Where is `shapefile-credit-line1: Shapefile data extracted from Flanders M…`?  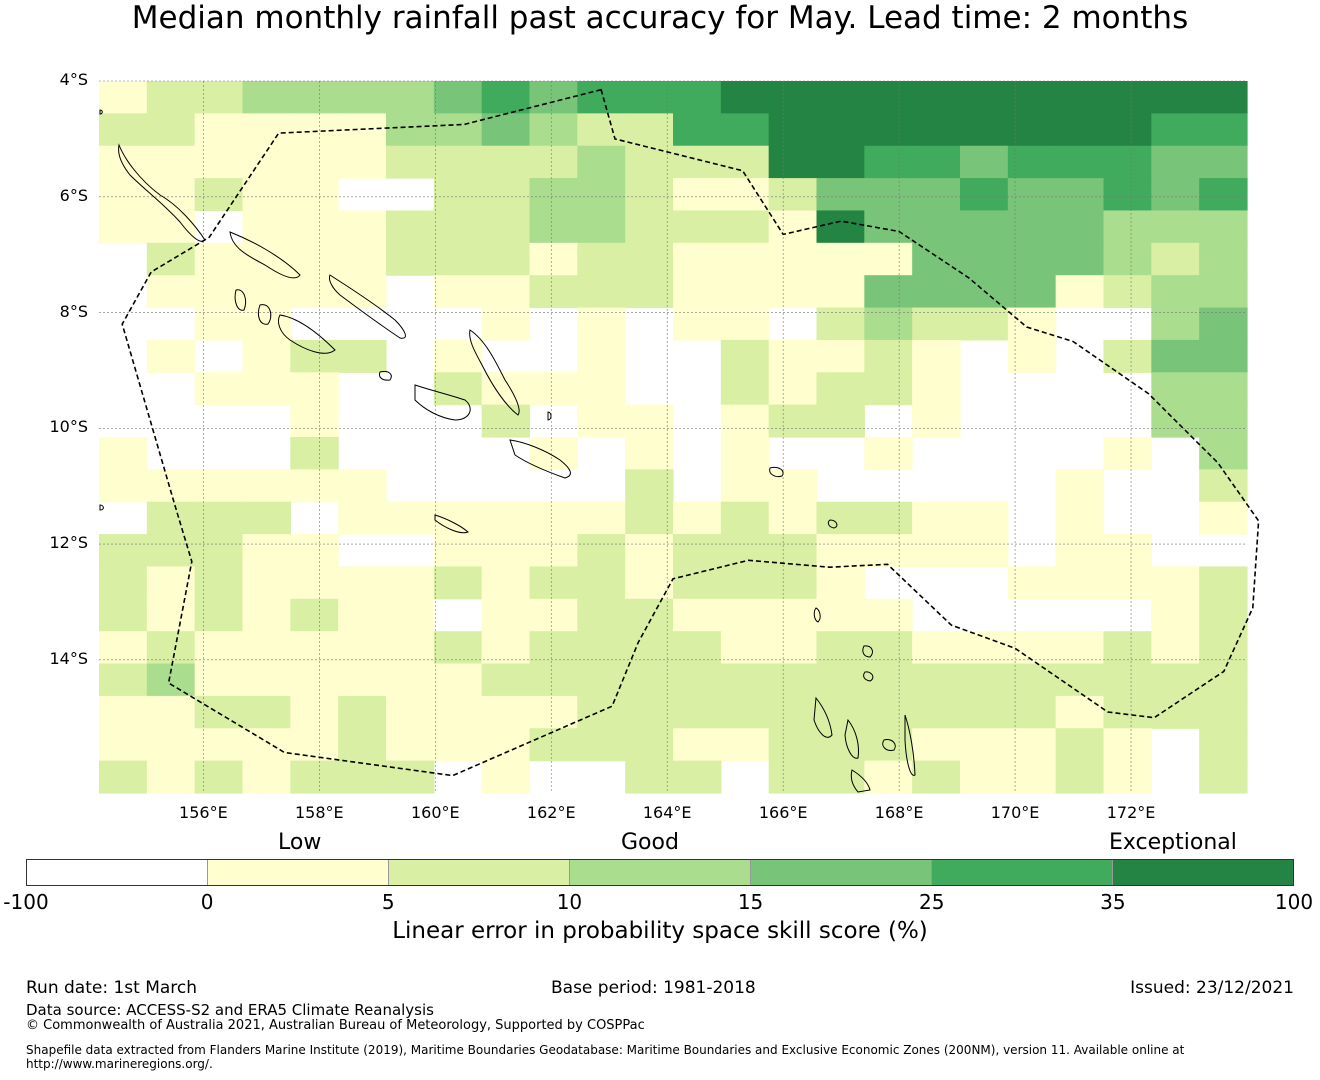 shapefile-credit-line1: Shapefile data extracted from Flanders M… is located at coordinates (605, 1050).